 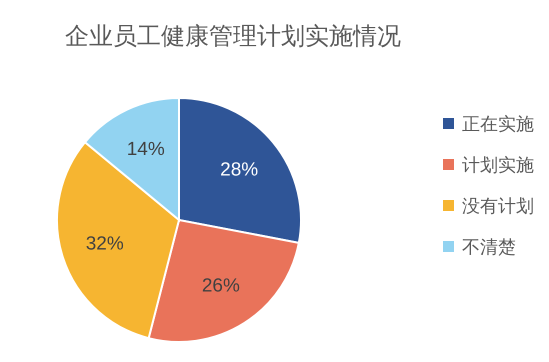 What do you see at coordinates (498, 165) in the screenshot?
I see `legend-label: 计划实施` at bounding box center [498, 165].